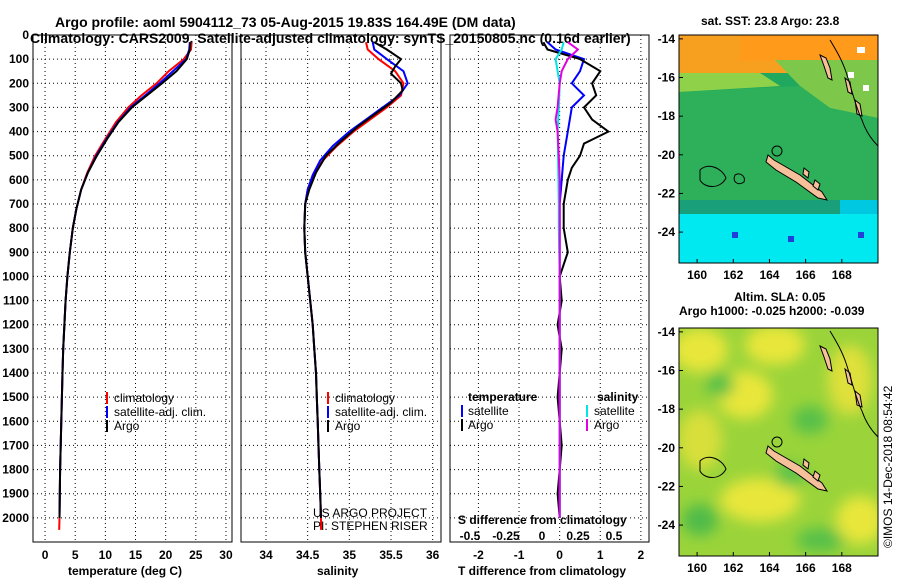  Describe the element at coordinates (196, 555) in the screenshot. I see `x-tick-label: 25` at that location.